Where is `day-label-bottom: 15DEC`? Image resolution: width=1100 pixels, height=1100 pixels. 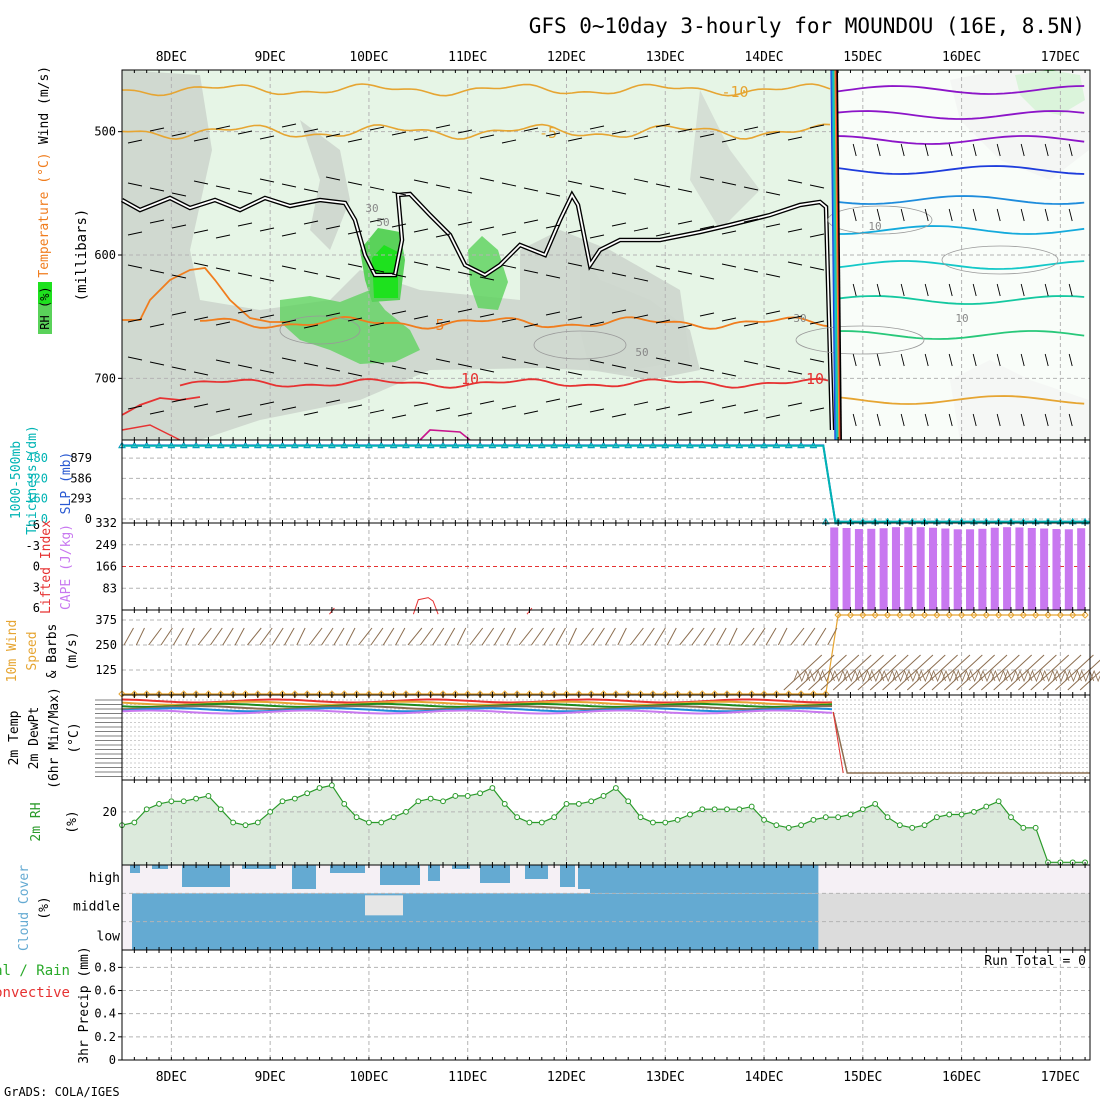
day-label-bottom: 15DEC is located at coordinates (862, 1077).